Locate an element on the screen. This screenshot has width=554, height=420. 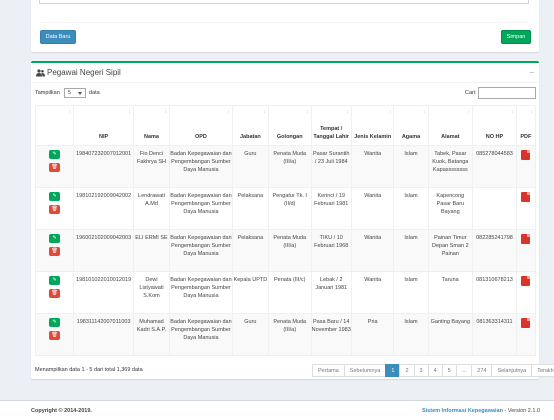
cell-alamat: Painan Timur Depan Sman 2 Painan is located at coordinates (450, 250).